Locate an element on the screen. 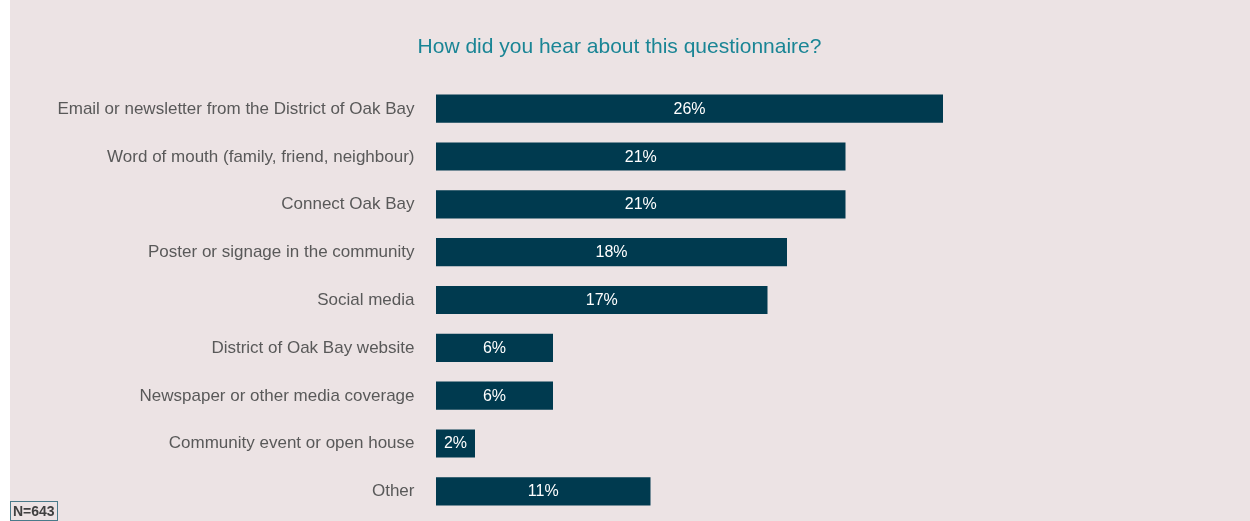  y-tick-label: District of Oak Bay website is located at coordinates (313, 347).